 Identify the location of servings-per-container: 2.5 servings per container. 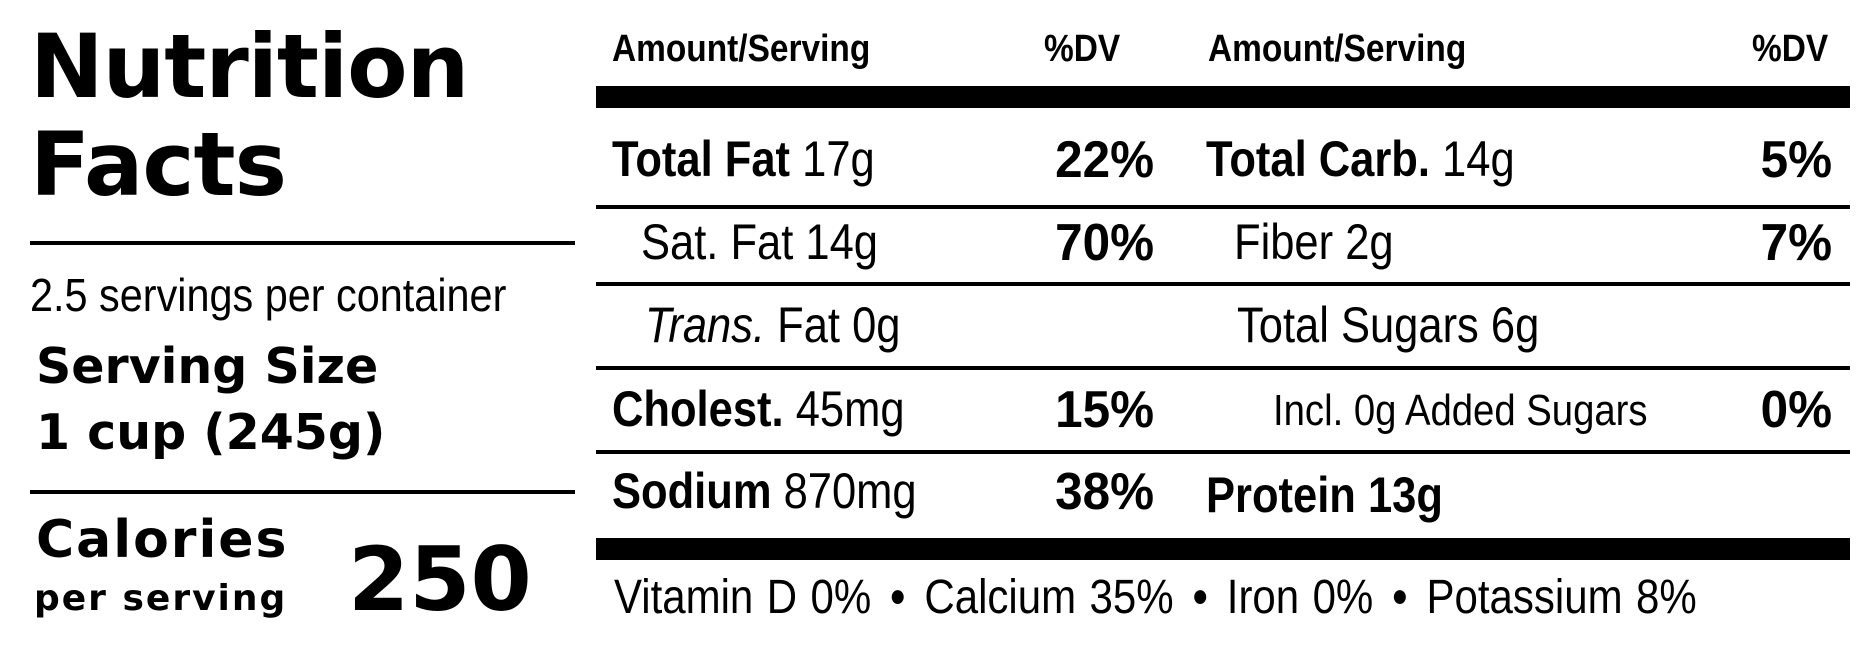
(268, 295).